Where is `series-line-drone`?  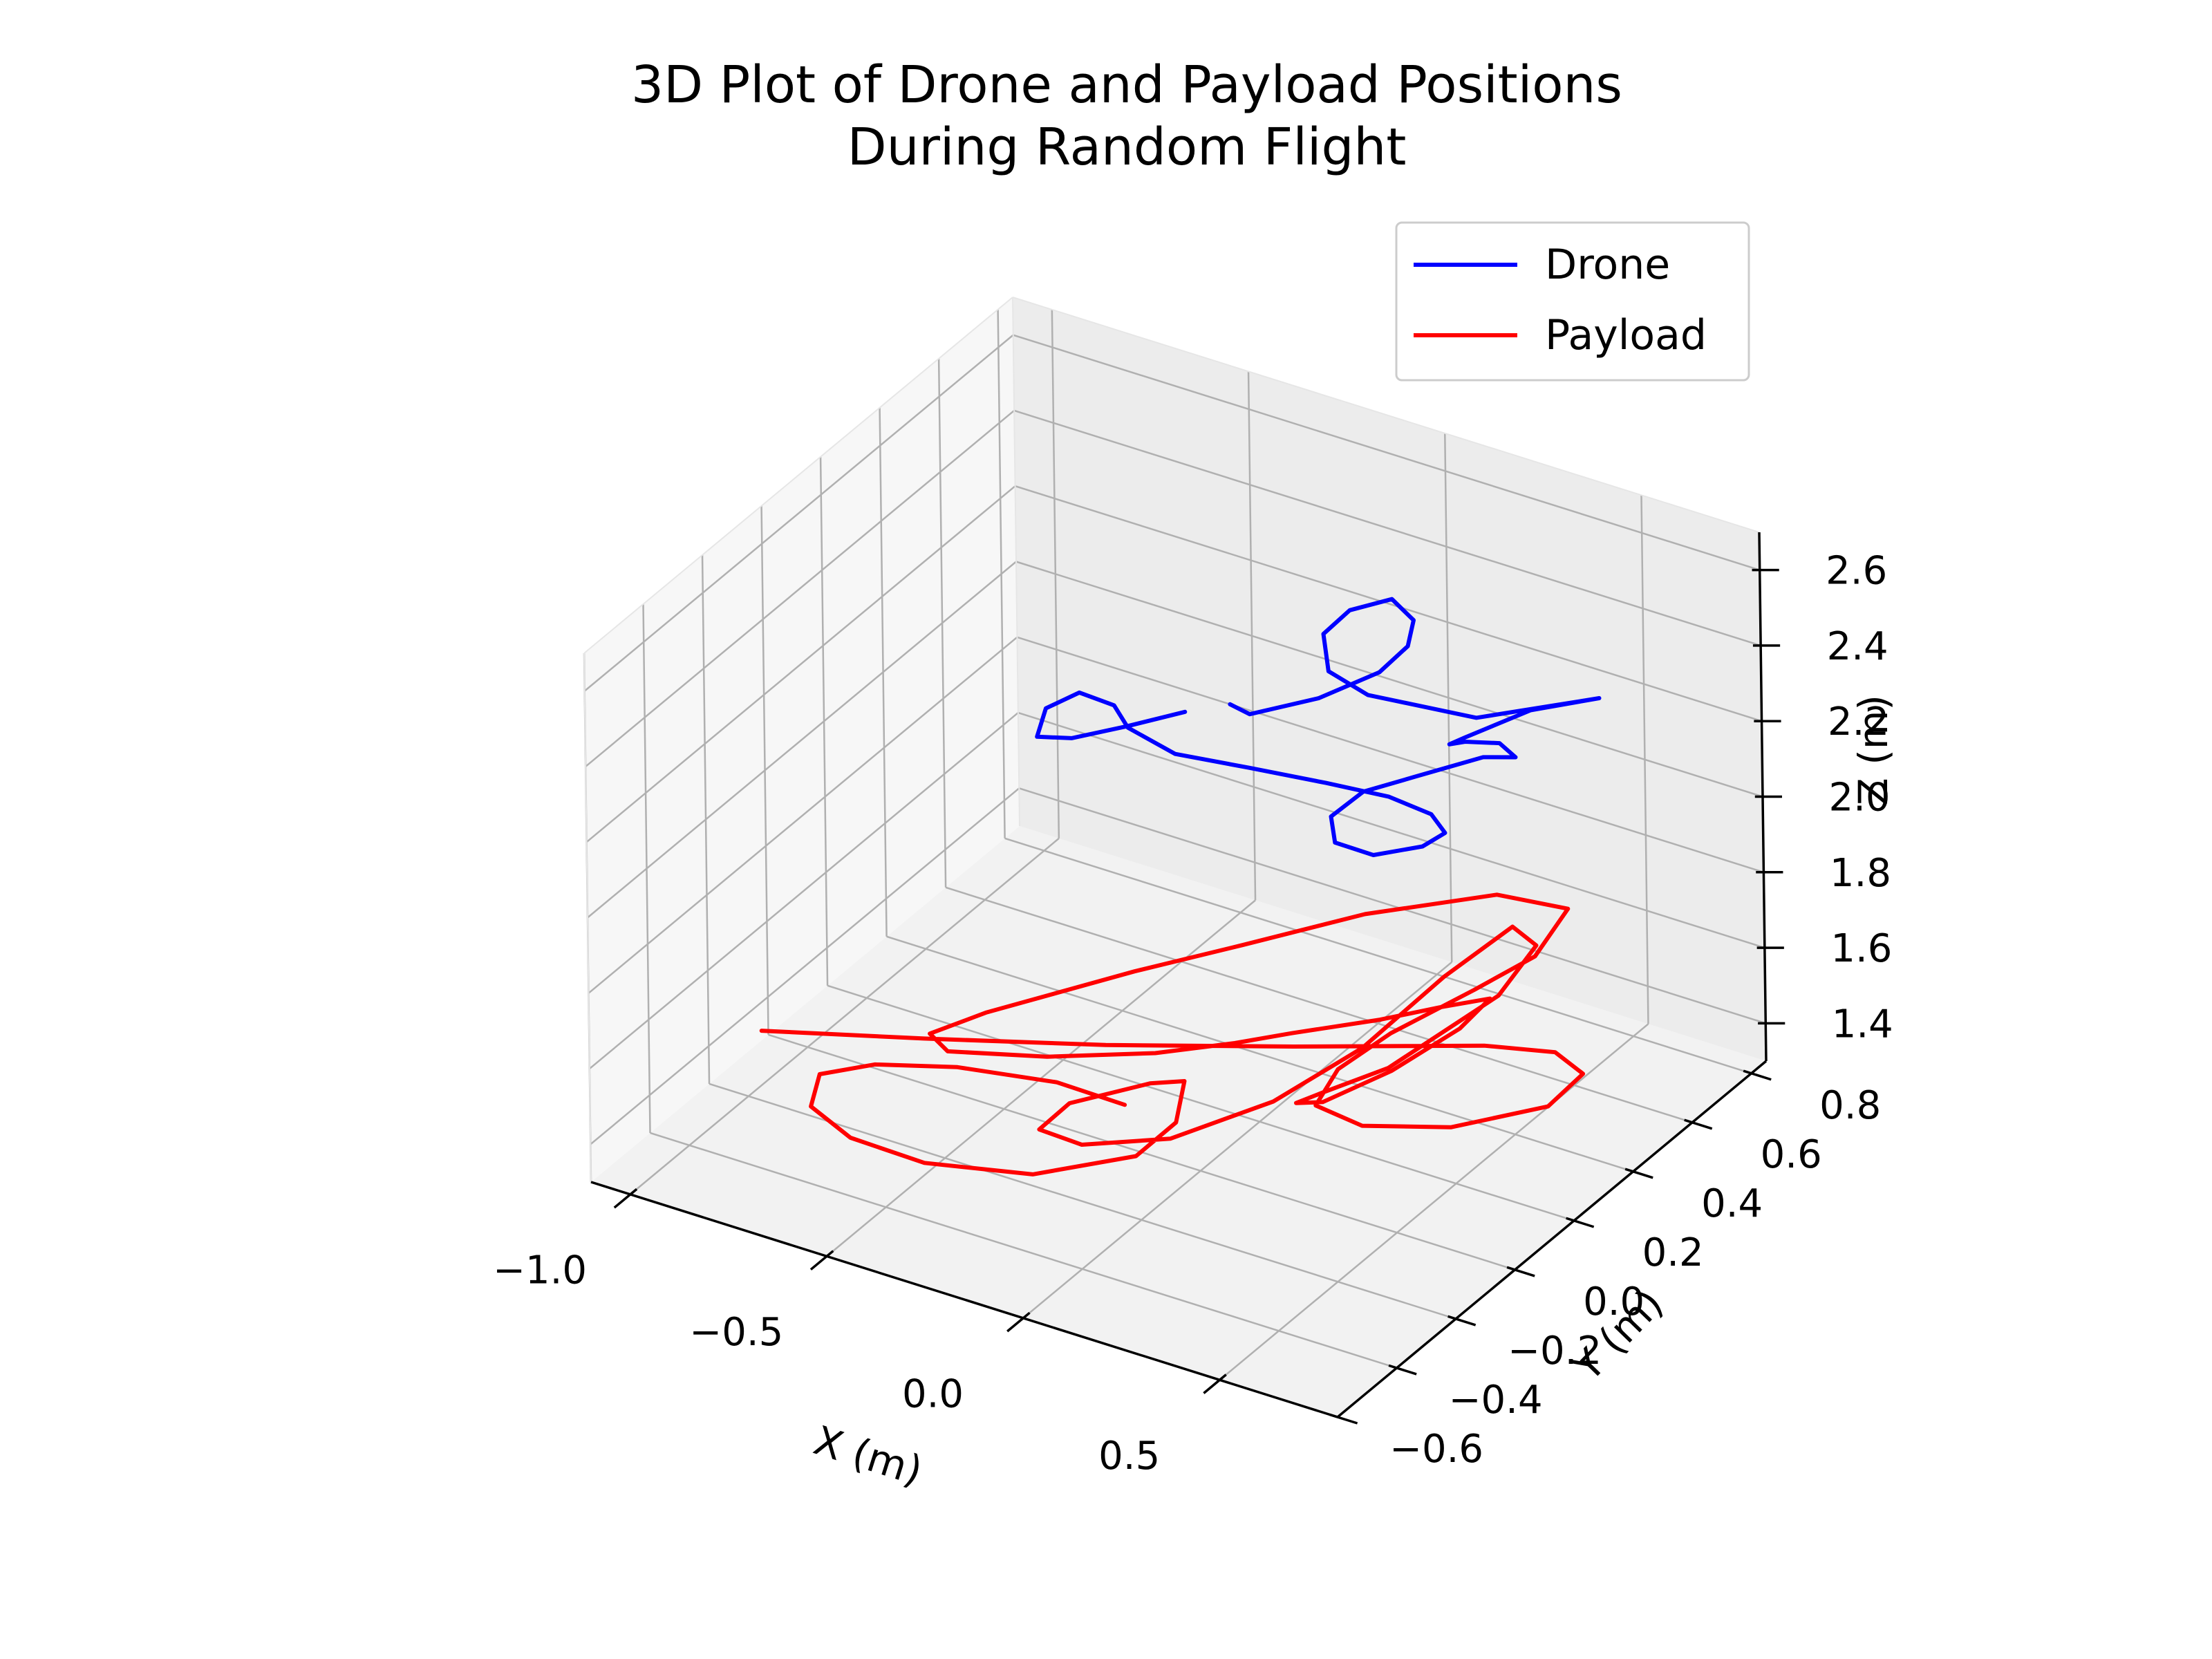
series-line-drone is located at coordinates (1318, 727).